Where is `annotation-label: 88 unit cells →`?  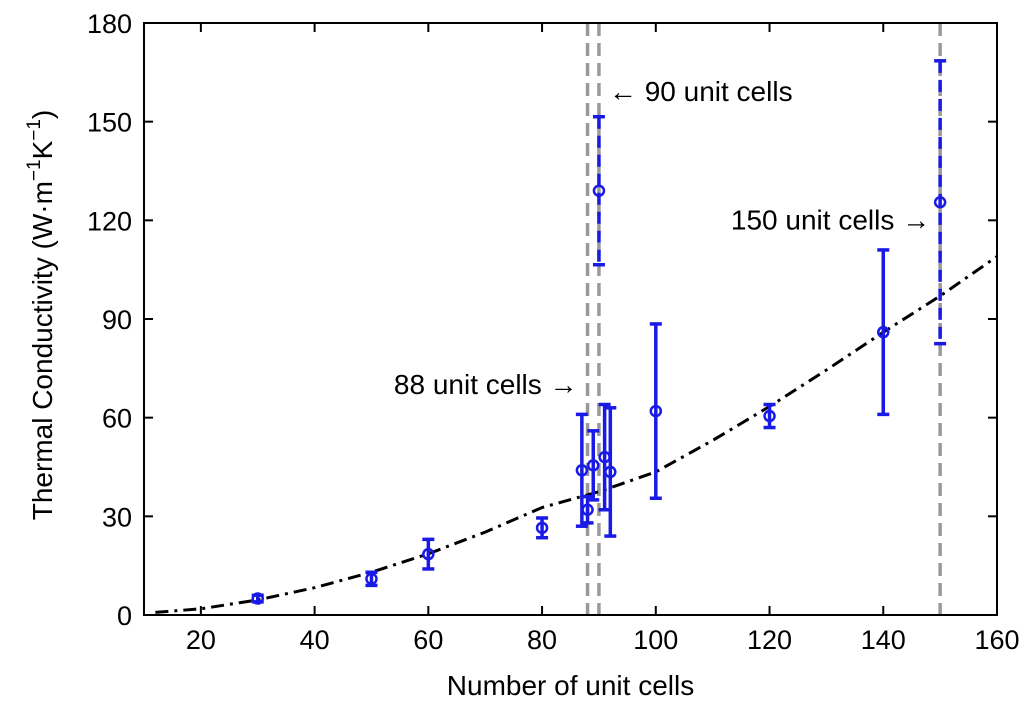 annotation-label: 88 unit cells → is located at coordinates (486, 384).